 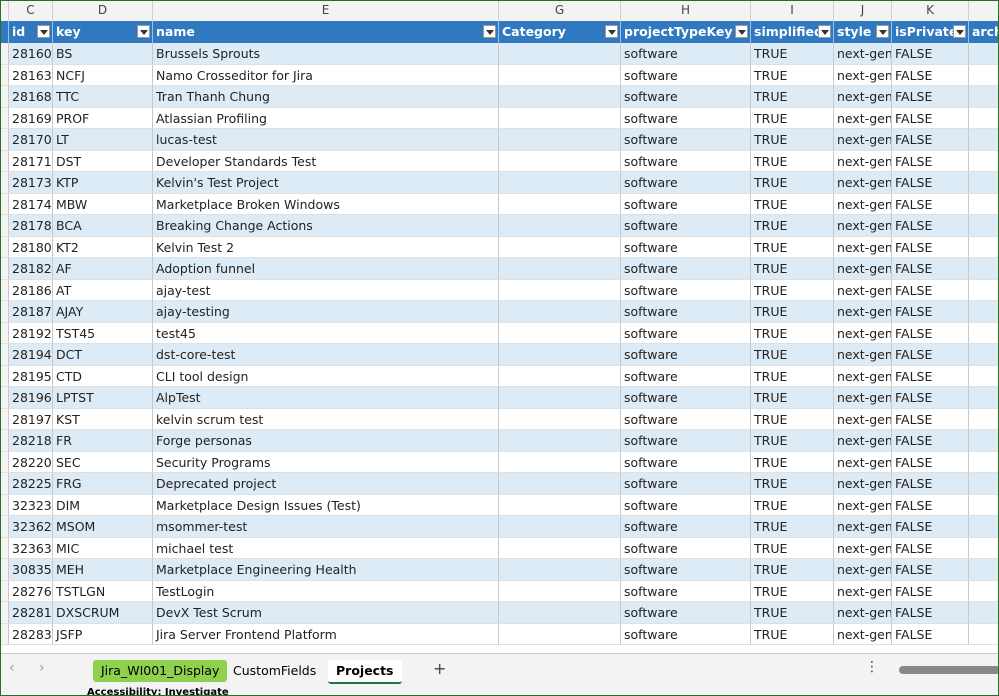 What do you see at coordinates (326, 355) in the screenshot?
I see `cell: dst-core-test` at bounding box center [326, 355].